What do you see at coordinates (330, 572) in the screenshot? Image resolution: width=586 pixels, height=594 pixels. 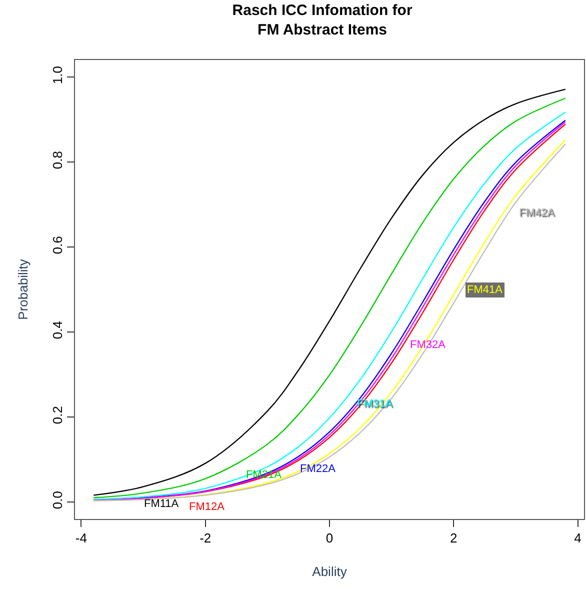 I see `x-axis-title: Ability` at bounding box center [330, 572].